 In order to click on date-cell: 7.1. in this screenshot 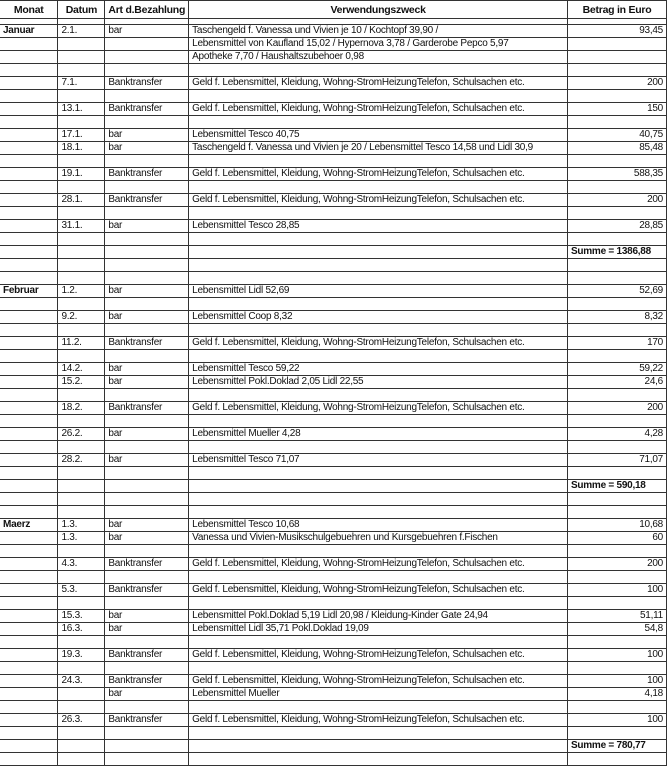, I will do `click(81, 83)`.